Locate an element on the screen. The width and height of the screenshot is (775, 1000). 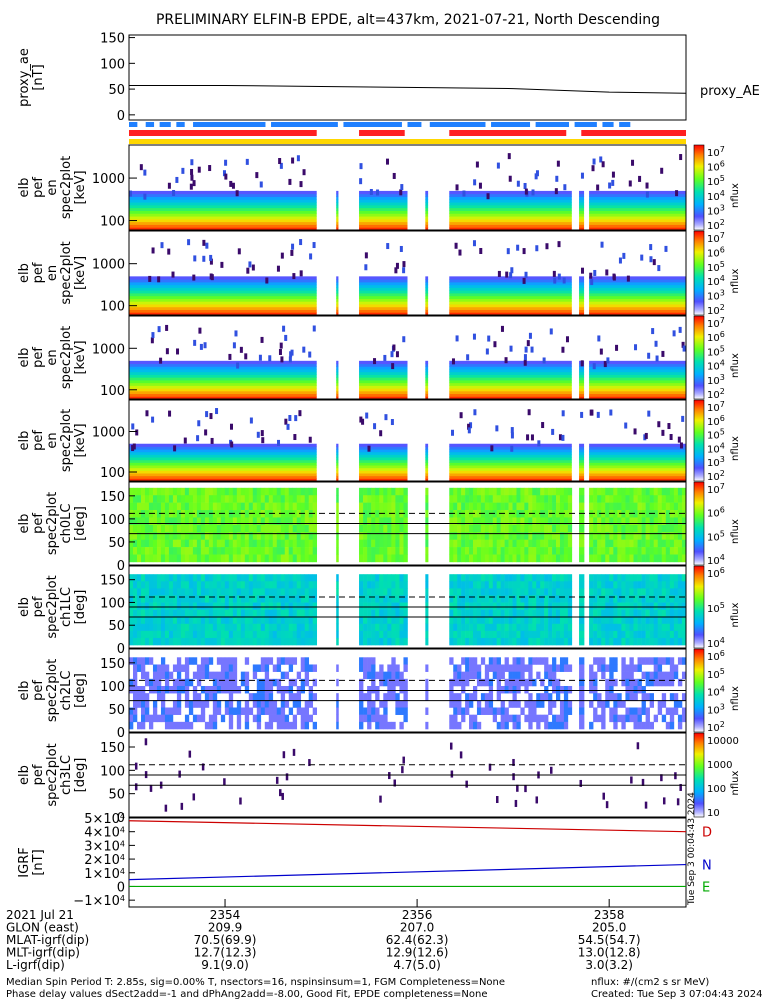
colorbar is located at coordinates (699, 523).